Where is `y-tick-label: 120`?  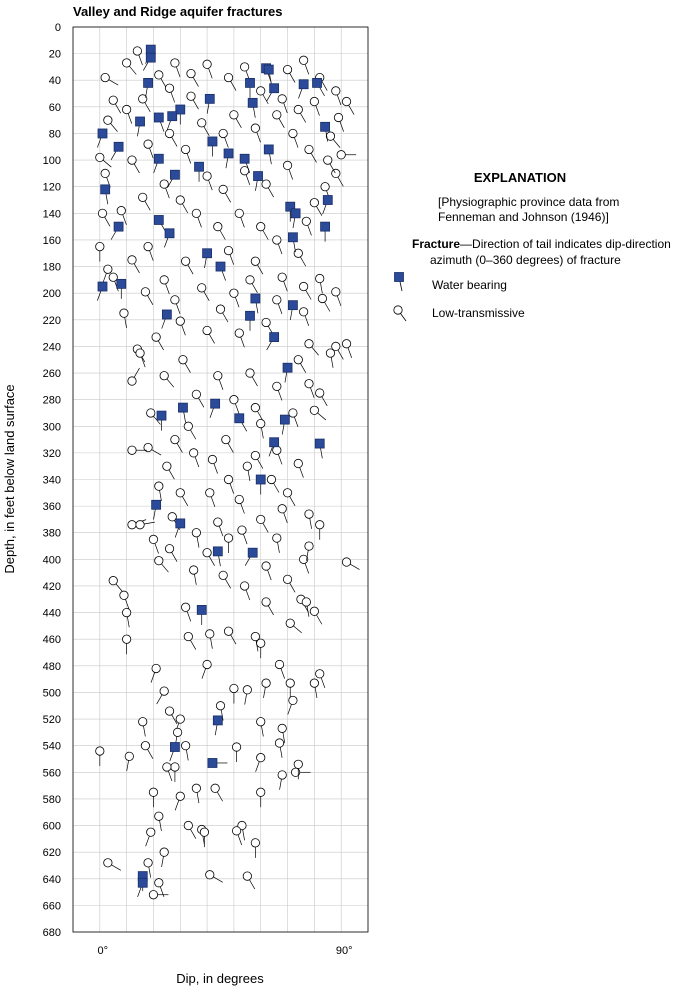 y-tick-label: 120 is located at coordinates (52, 188).